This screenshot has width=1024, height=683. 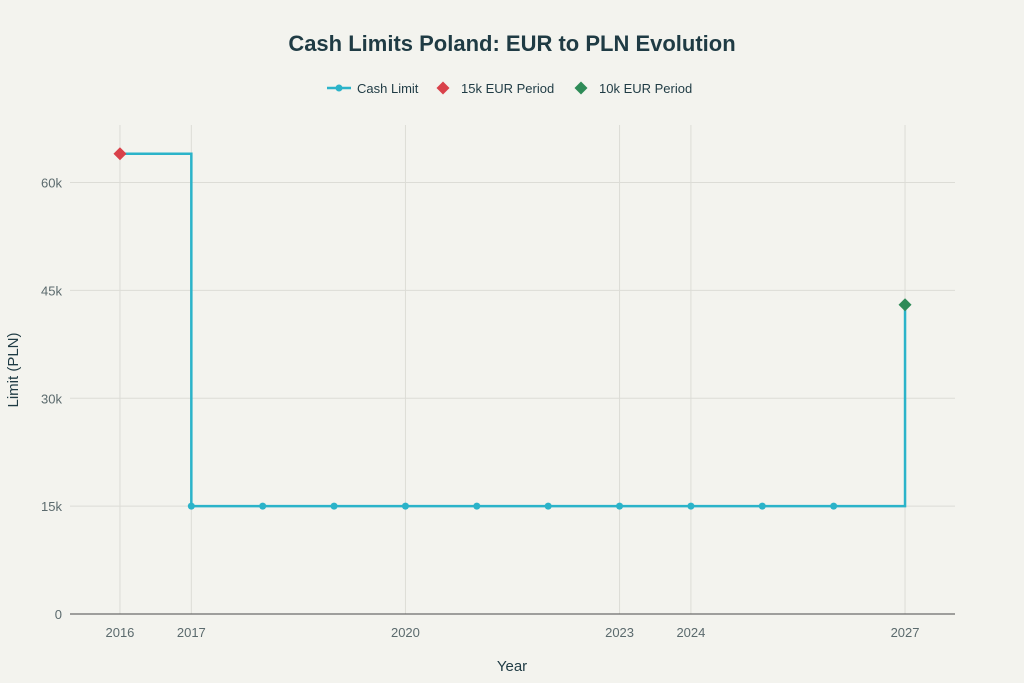 I want to click on y-tick-label: 30k, so click(x=51, y=398).